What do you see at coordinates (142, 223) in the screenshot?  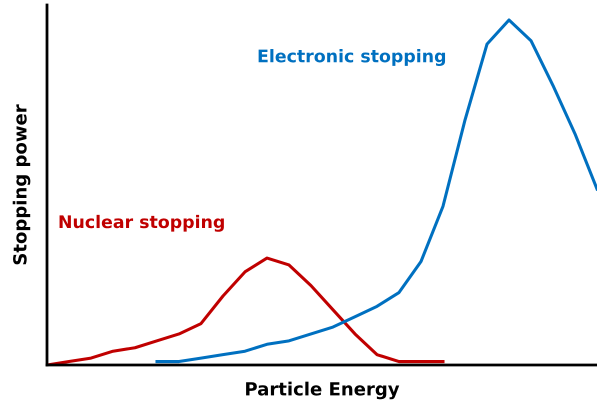 I see `text: Nuclear stopping` at bounding box center [142, 223].